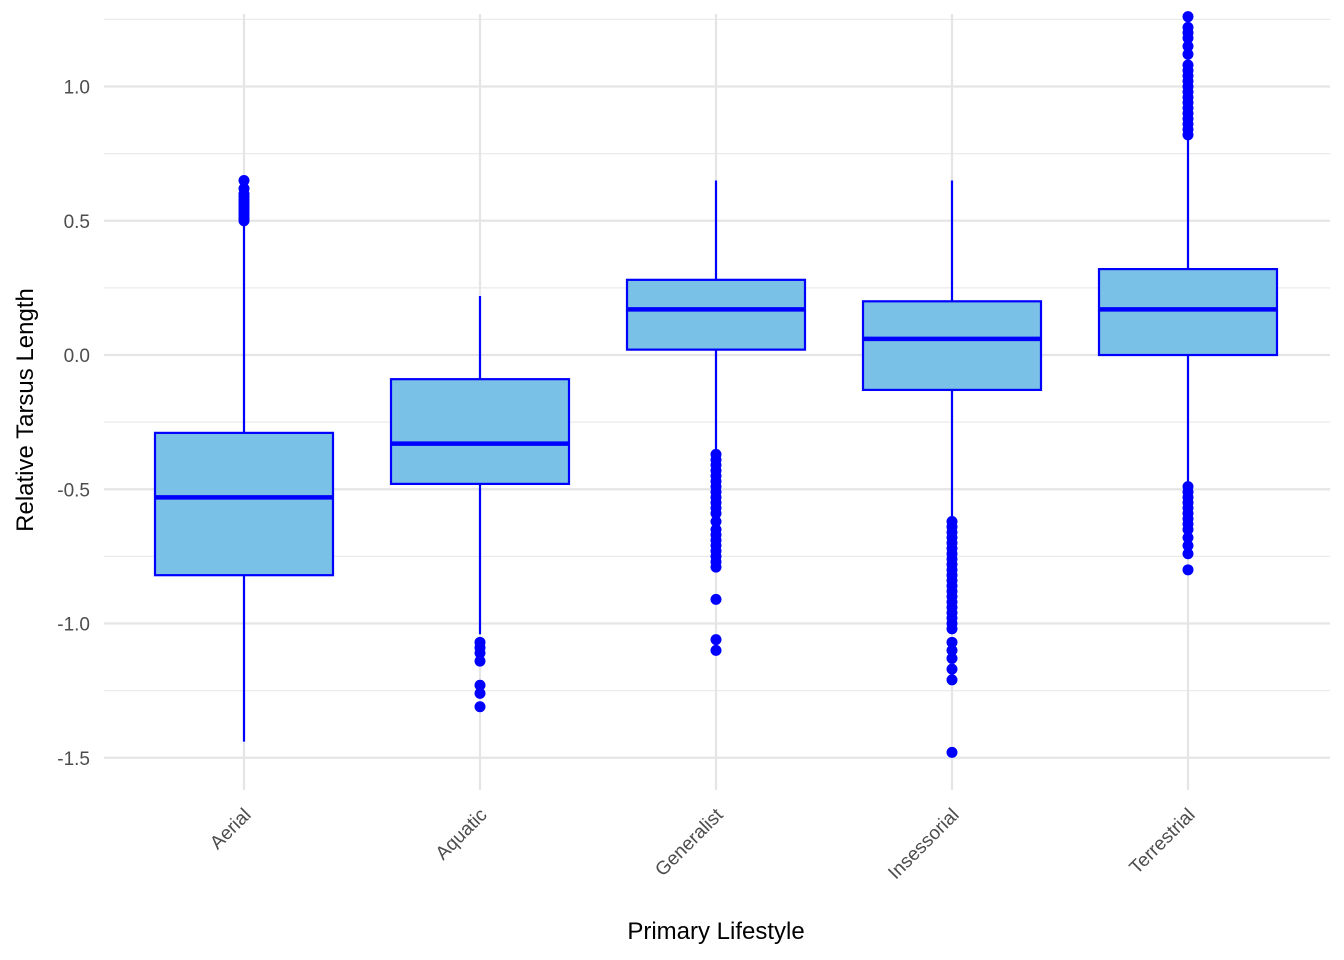 The width and height of the screenshot is (1344, 960). What do you see at coordinates (73, 490) in the screenshot?
I see `y-tick-label: -0.5` at bounding box center [73, 490].